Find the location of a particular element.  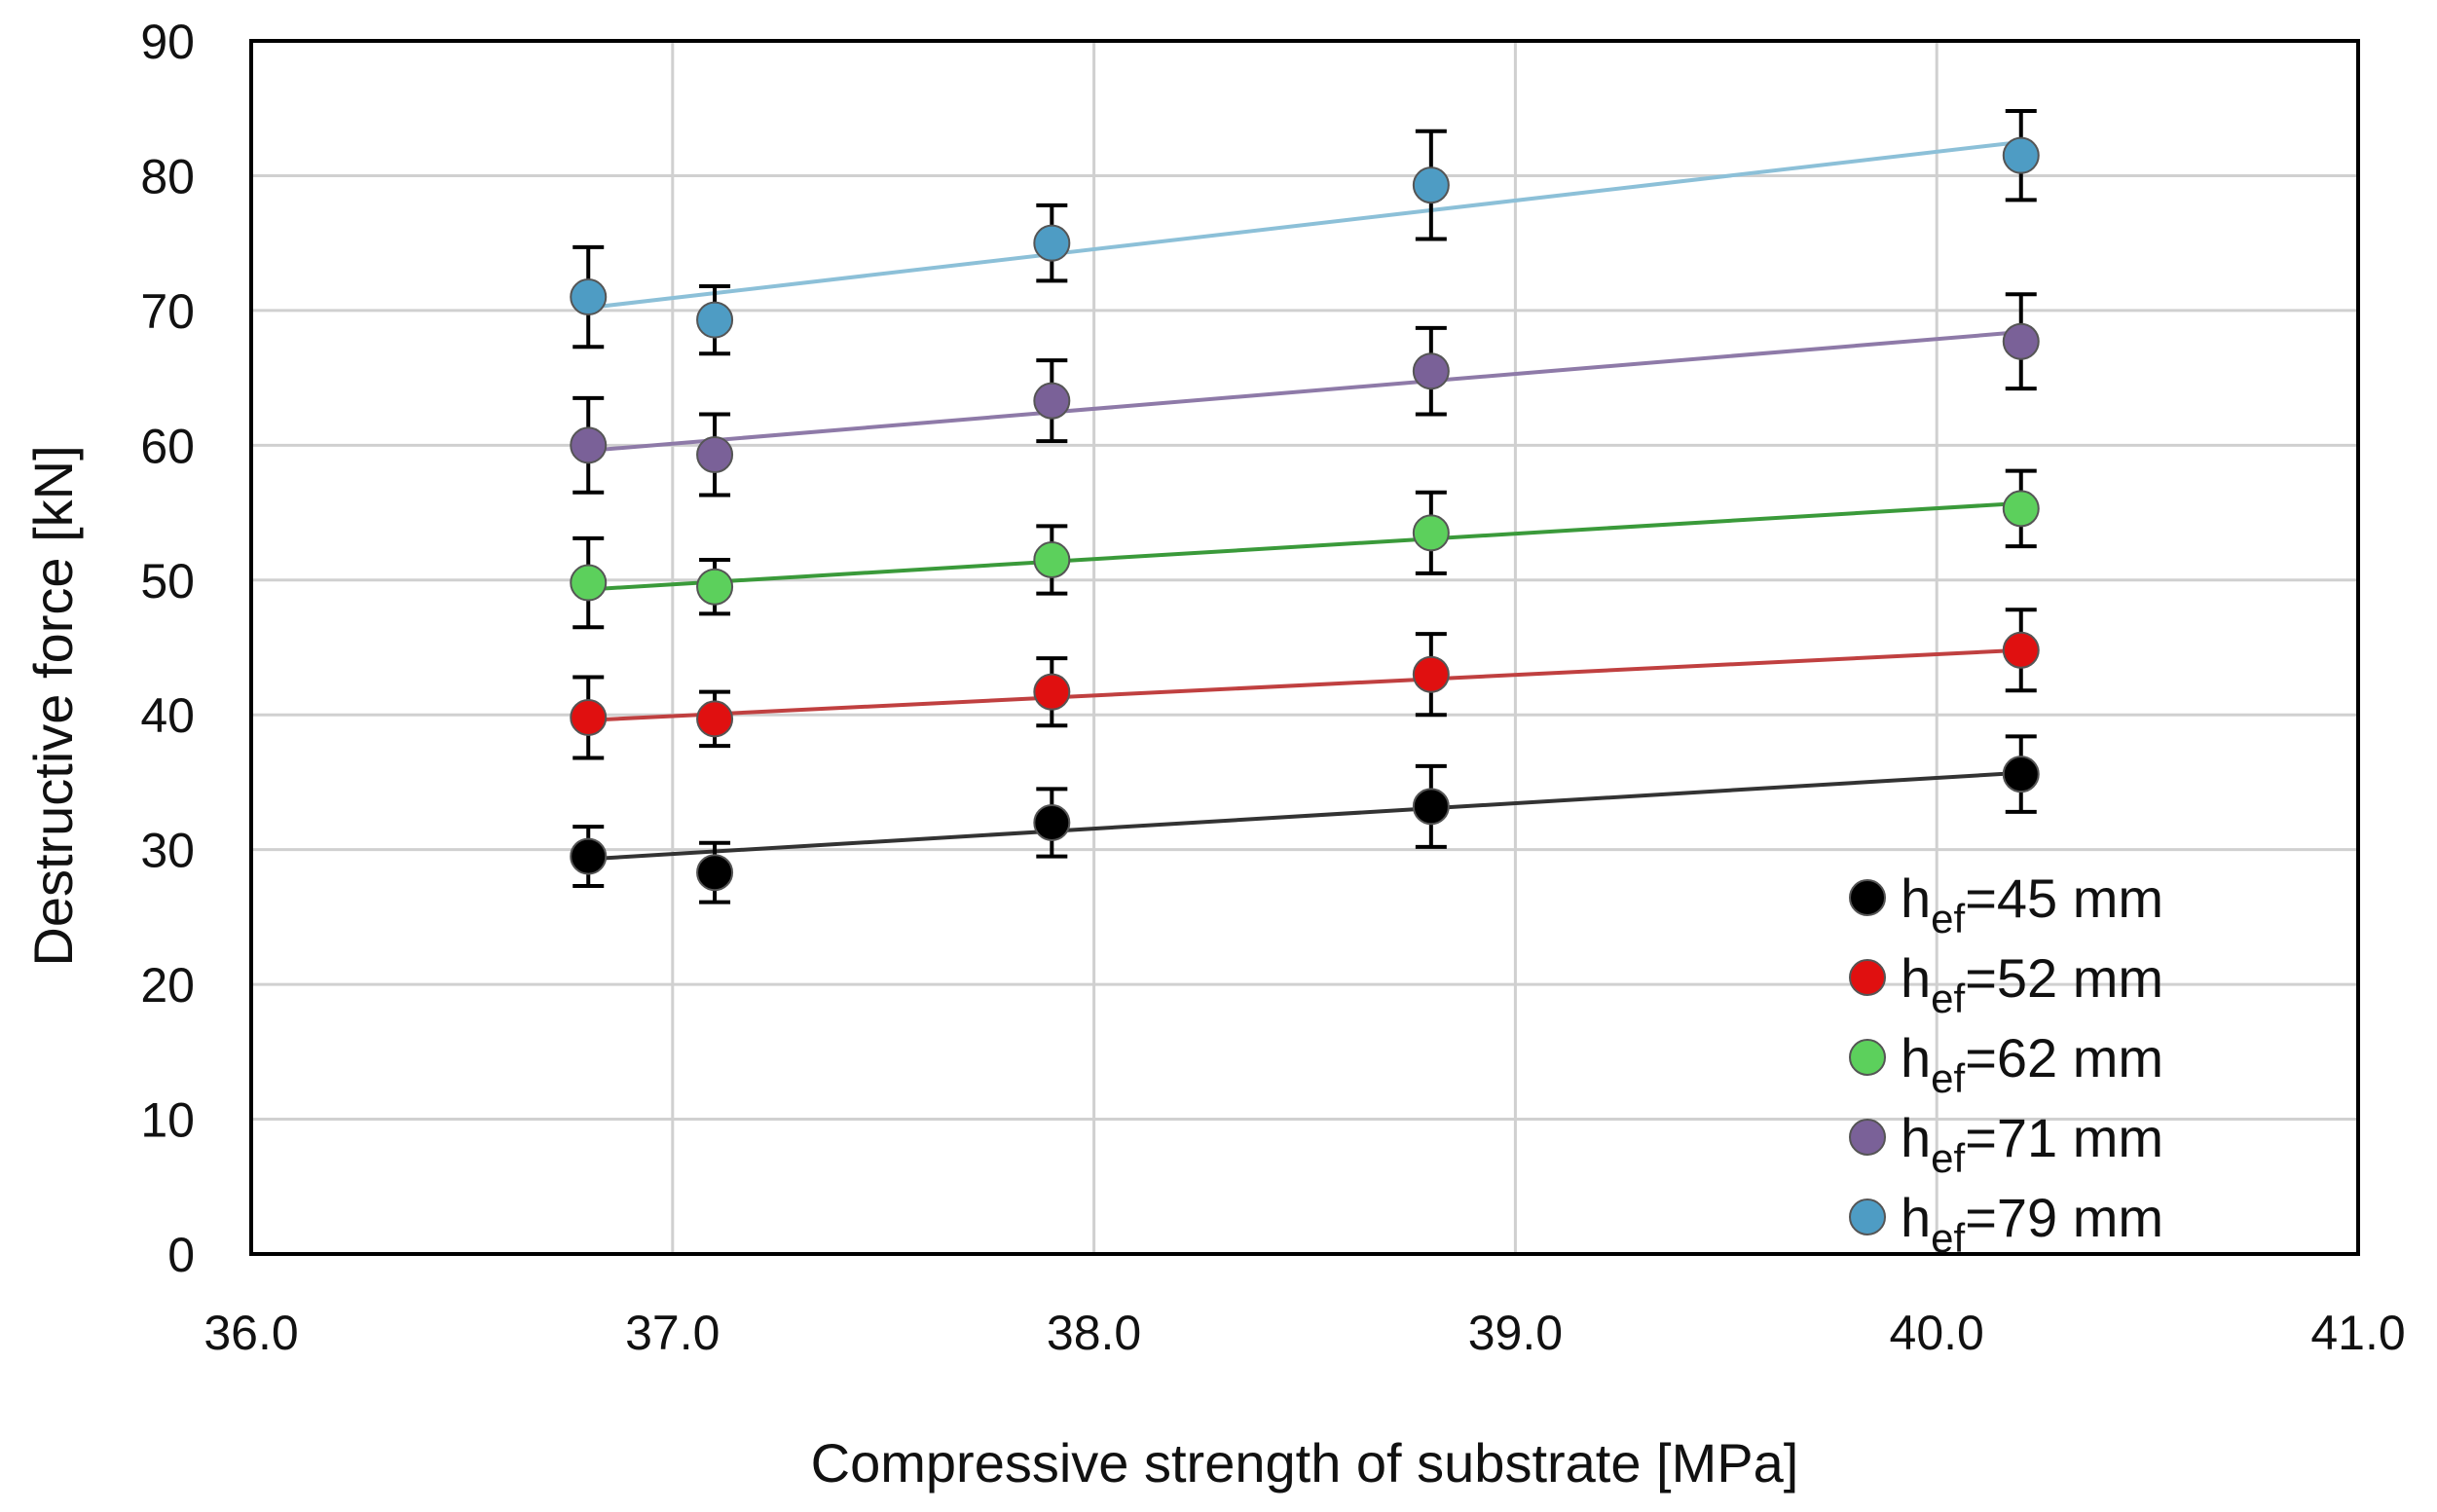

y-axis-label: Destructive force [kN] is located at coordinates (53, 705).